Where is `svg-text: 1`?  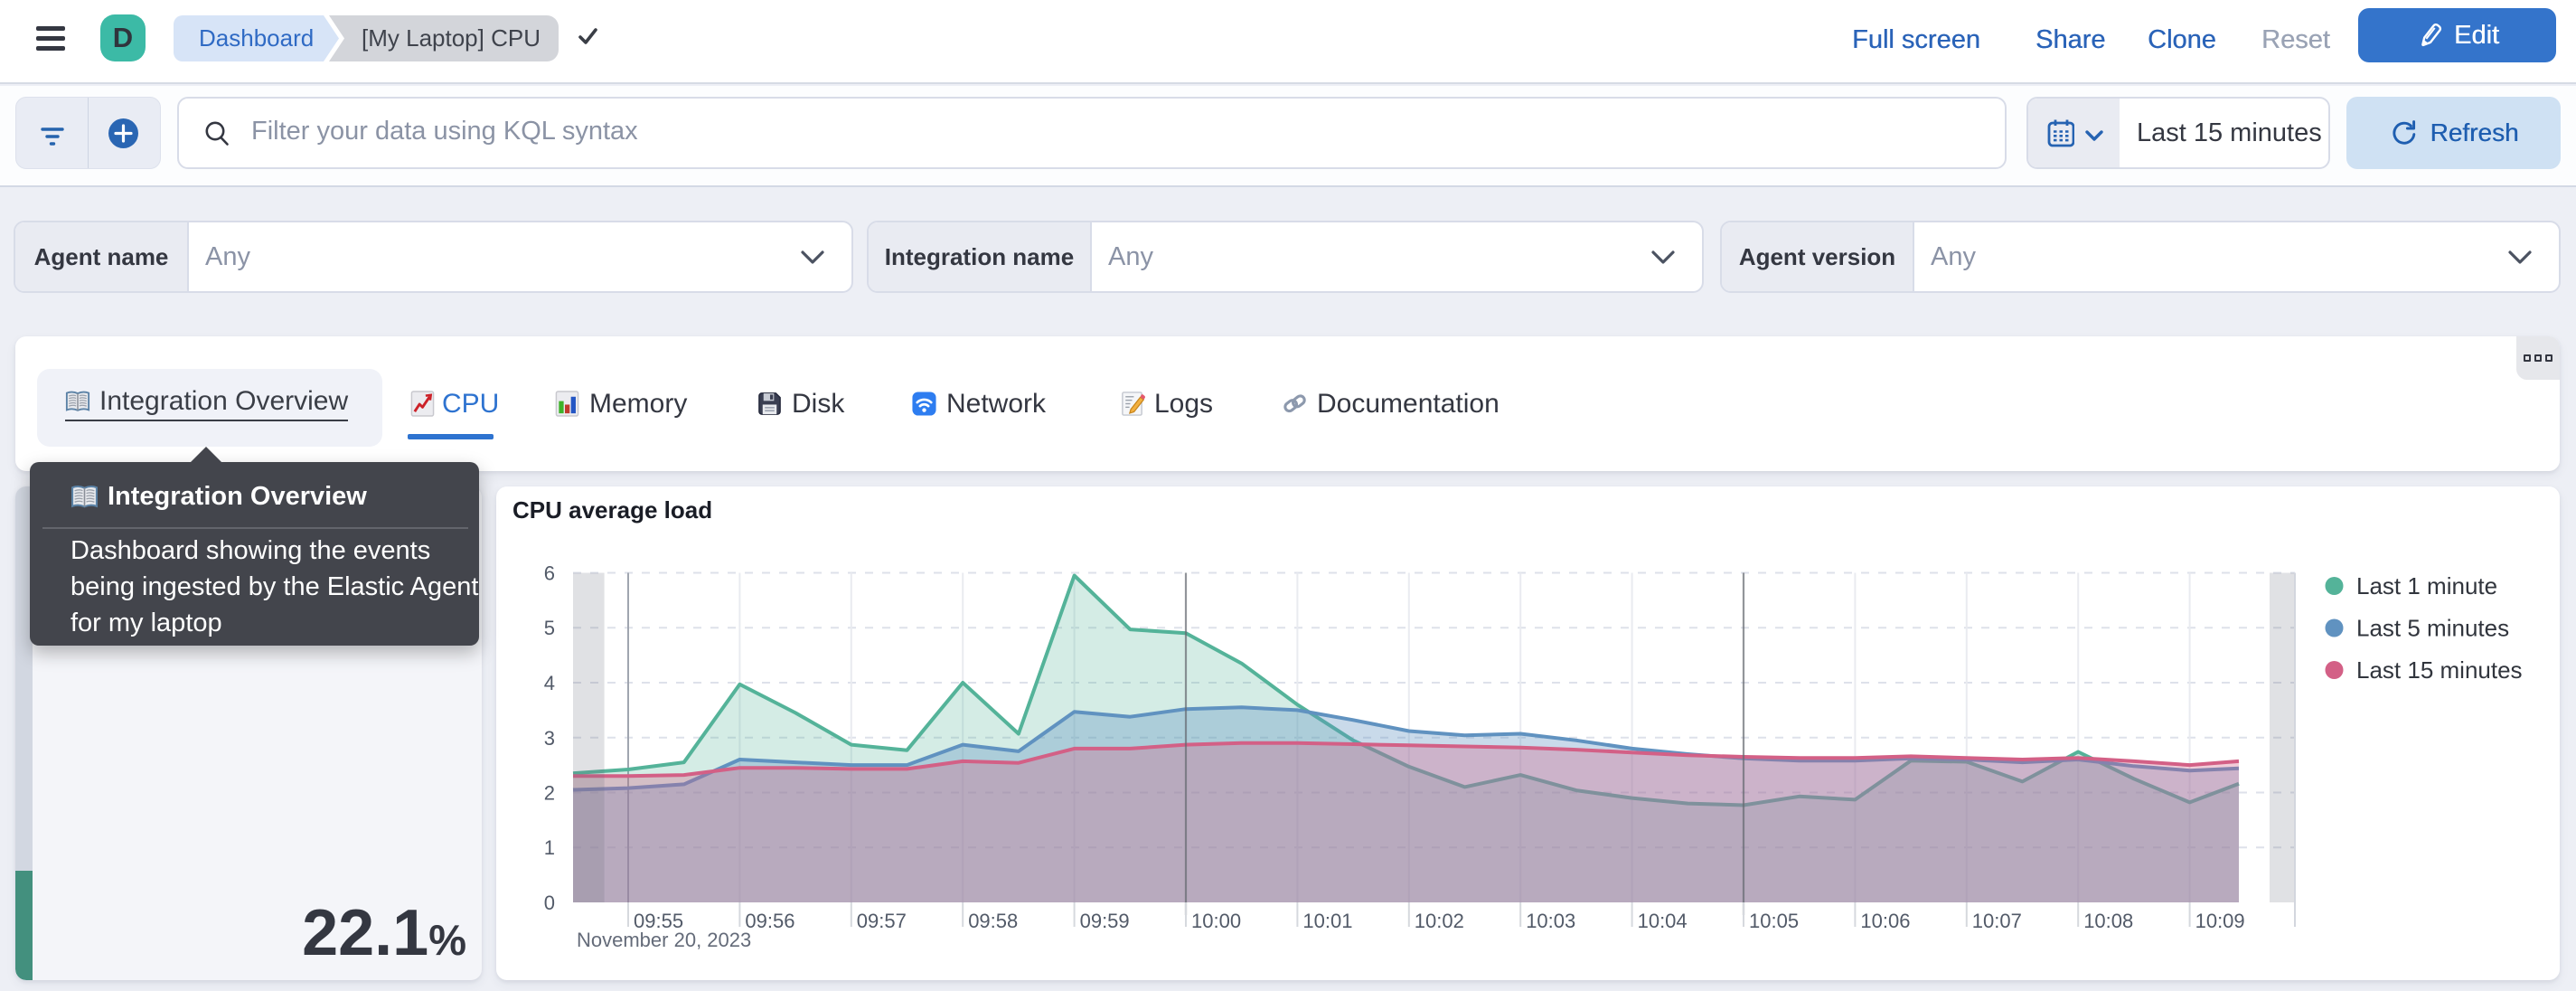 svg-text: 1 is located at coordinates (549, 847).